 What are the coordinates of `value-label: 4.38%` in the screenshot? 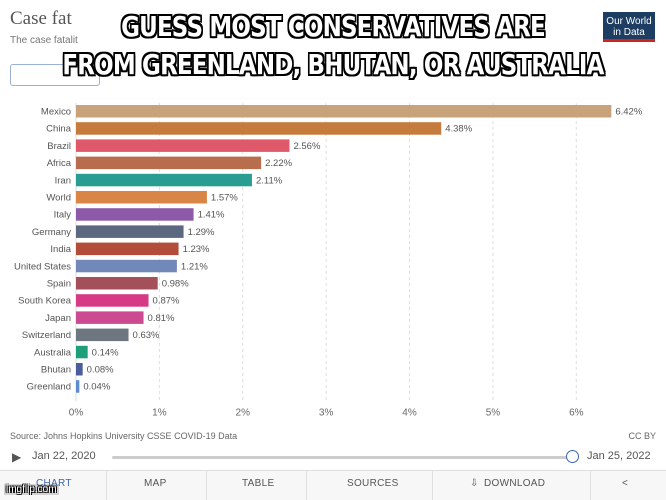 It's located at (458, 129).